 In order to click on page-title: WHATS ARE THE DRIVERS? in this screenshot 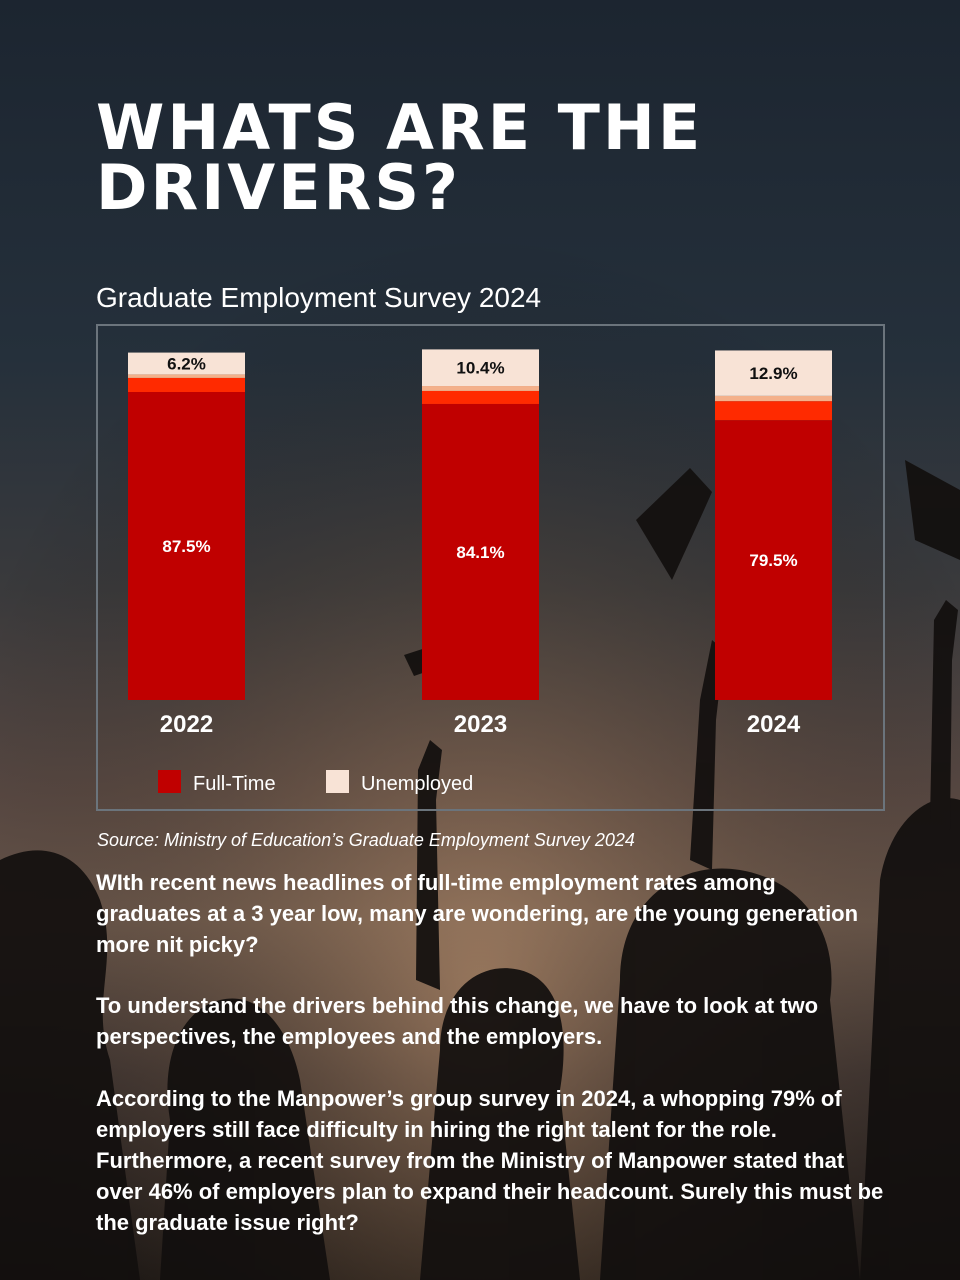, I will do `click(400, 157)`.